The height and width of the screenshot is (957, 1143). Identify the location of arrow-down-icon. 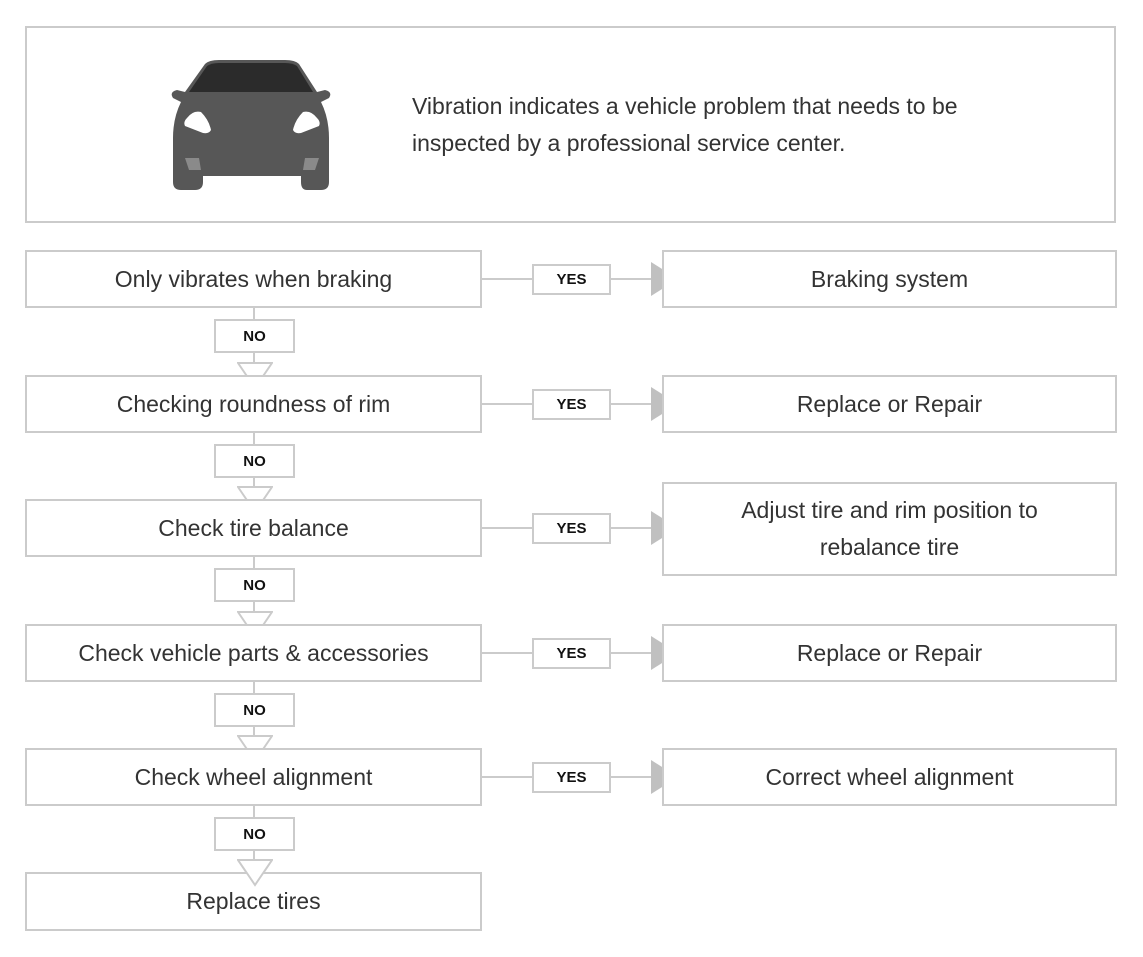
(255, 873).